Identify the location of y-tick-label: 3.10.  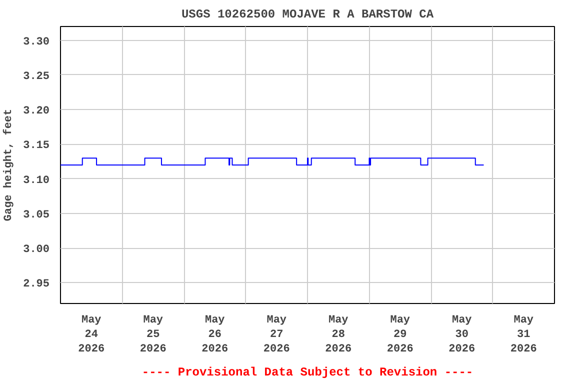
(36, 180).